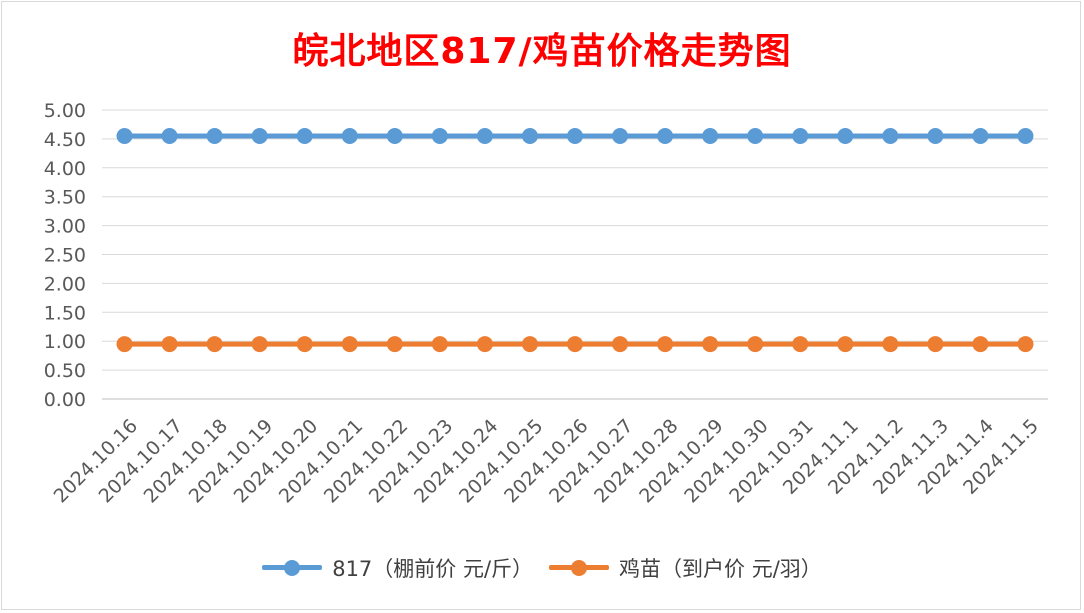  I want to click on legend-swatch-chick, so click(579, 568).